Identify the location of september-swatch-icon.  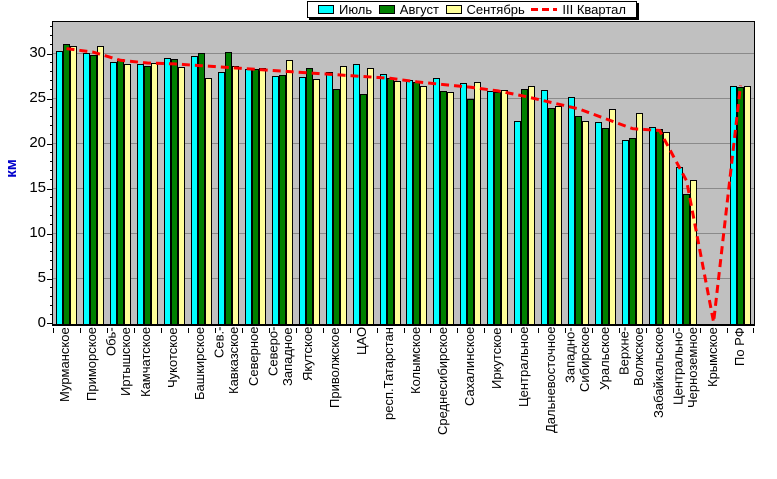
(453, 9).